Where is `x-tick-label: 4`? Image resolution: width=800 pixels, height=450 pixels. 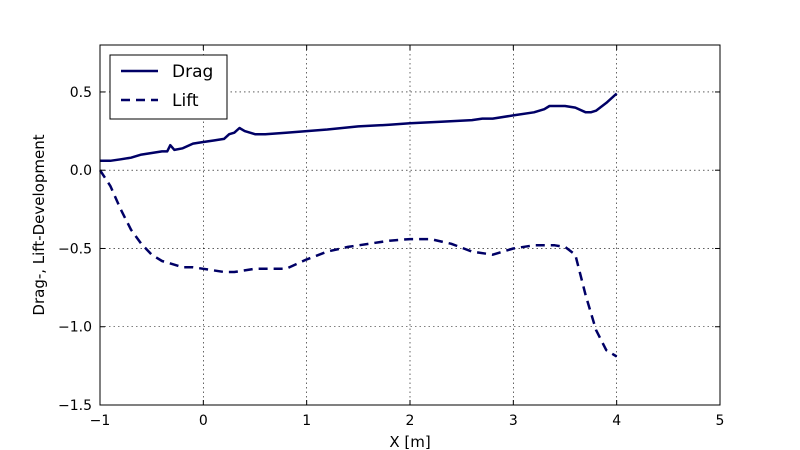 x-tick-label: 4 is located at coordinates (616, 421).